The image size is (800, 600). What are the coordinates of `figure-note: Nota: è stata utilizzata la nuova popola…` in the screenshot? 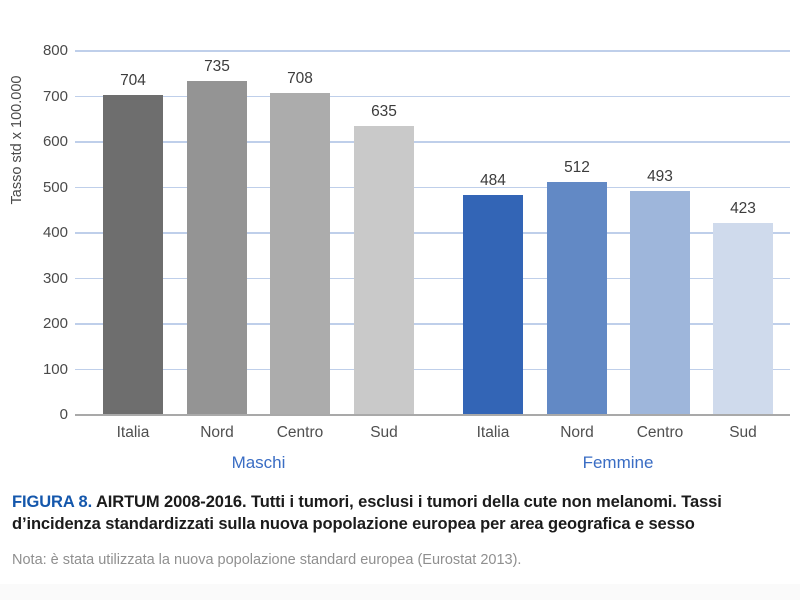 It's located at (267, 560).